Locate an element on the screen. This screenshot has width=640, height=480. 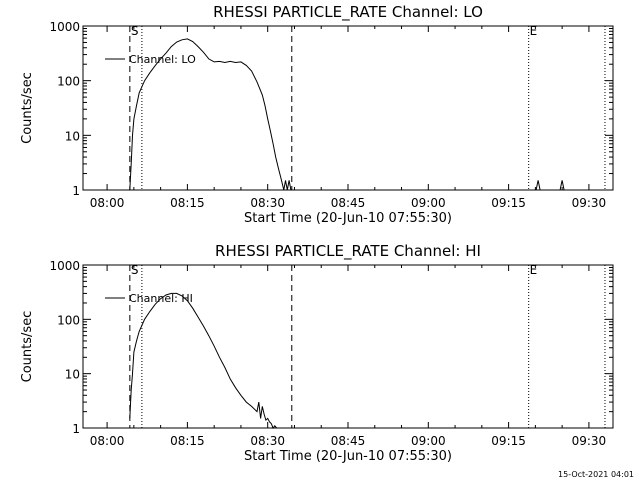
legend-label: Channel: LO is located at coordinates (162, 59).